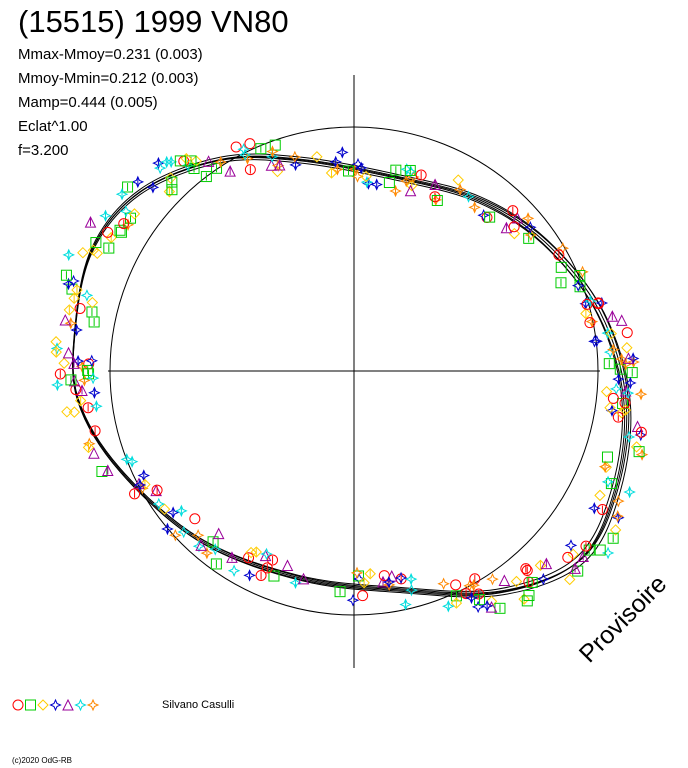 This screenshot has width=688, height=768. Describe the element at coordinates (42, 760) in the screenshot. I see `copyright: (c)2020 OdG-RB` at that location.